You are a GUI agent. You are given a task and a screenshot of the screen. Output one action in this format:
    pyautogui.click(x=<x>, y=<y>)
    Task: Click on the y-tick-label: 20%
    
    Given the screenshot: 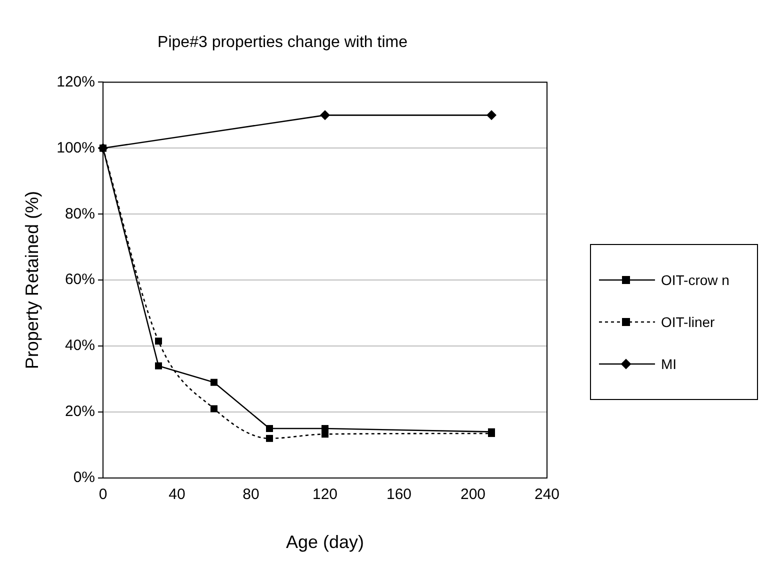 What is the action you would take?
    pyautogui.click(x=79, y=411)
    